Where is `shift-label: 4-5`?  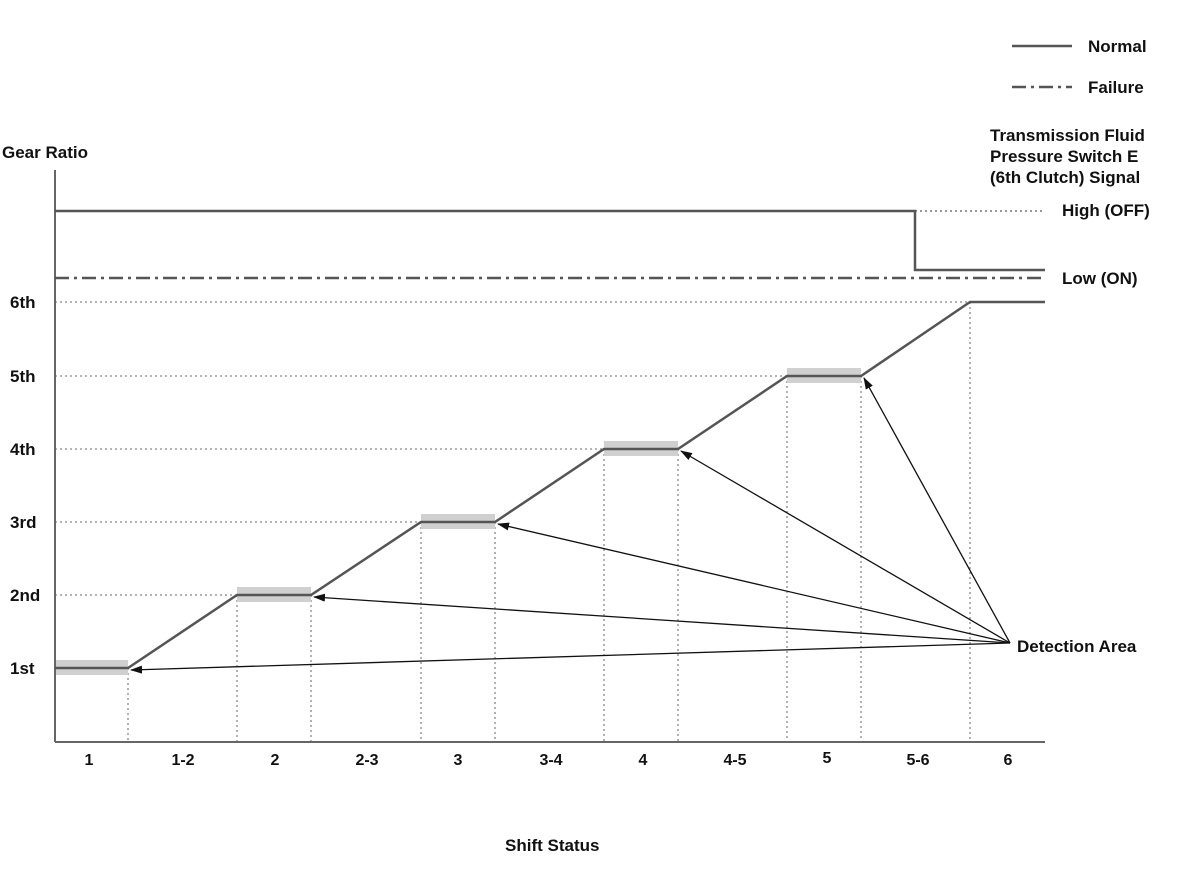 shift-label: 4-5 is located at coordinates (734, 760).